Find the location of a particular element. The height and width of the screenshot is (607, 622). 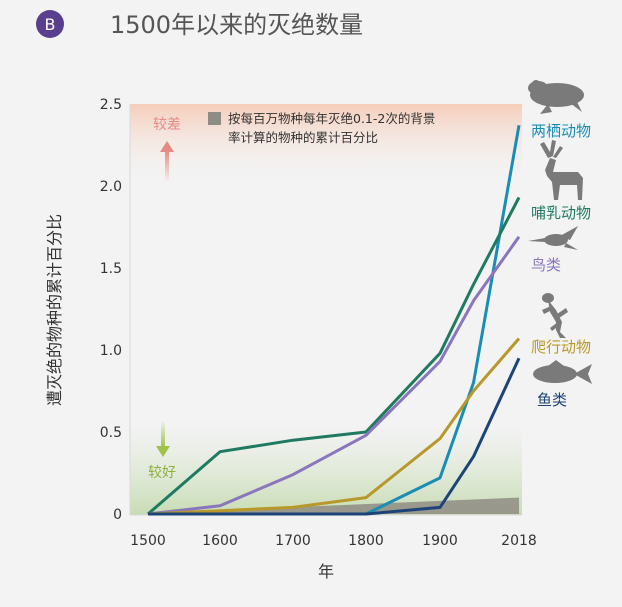

worse-zone is located at coordinates (326, 144).